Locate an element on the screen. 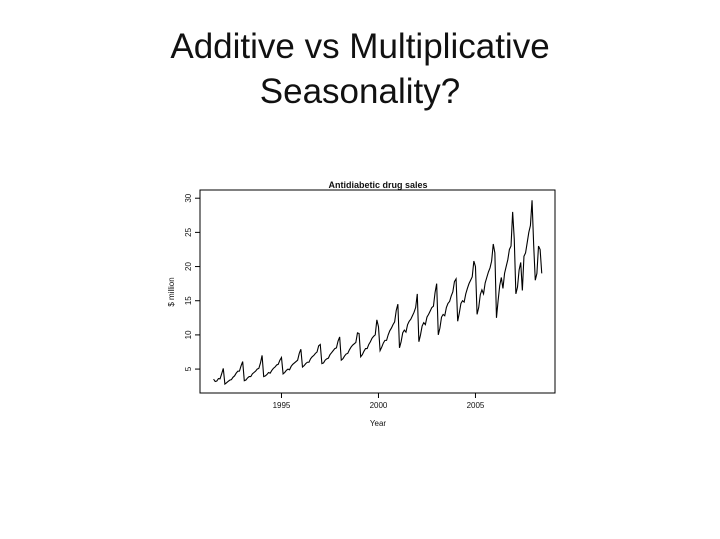 This screenshot has height=539, width=720. y-tick-label: 30 is located at coordinates (188, 197).